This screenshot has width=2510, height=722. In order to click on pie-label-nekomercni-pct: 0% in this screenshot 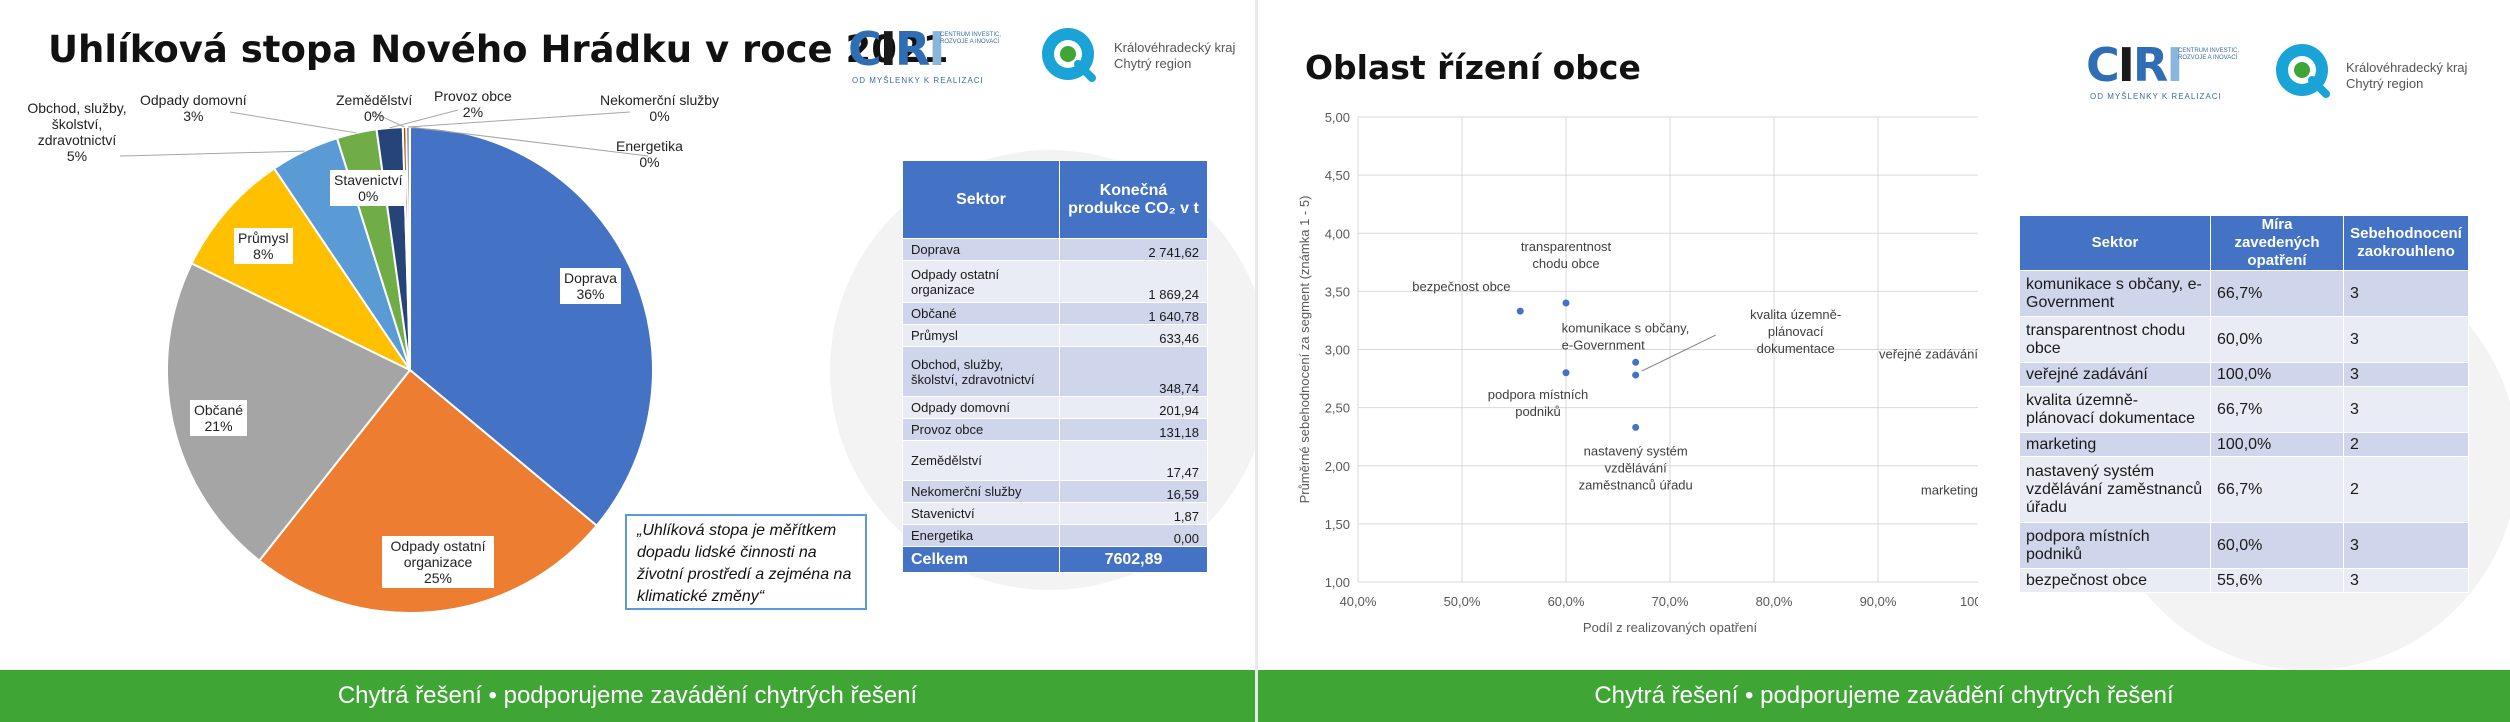, I will do `click(659, 116)`.